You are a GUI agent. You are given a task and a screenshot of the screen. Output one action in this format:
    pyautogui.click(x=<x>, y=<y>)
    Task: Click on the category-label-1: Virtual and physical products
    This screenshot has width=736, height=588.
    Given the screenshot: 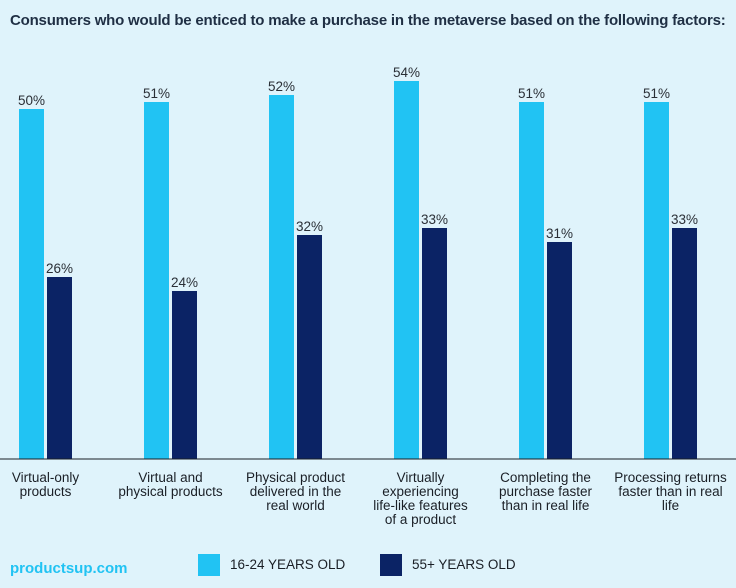 What is the action you would take?
    pyautogui.click(x=170, y=484)
    